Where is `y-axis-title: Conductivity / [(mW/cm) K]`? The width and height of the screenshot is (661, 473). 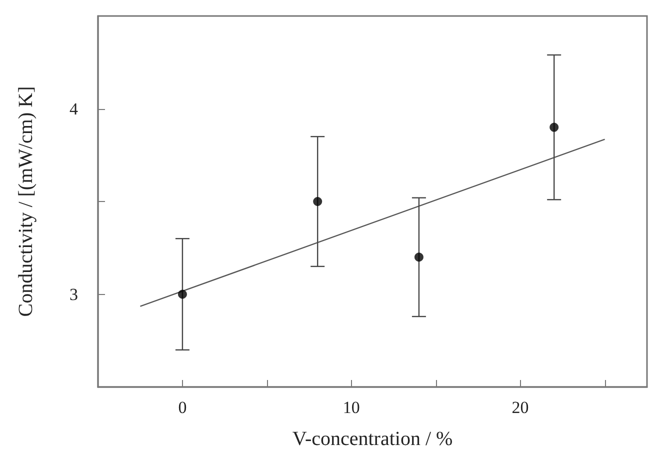 y-axis-title: Conductivity / [(mW/cm) K] is located at coordinates (26, 201).